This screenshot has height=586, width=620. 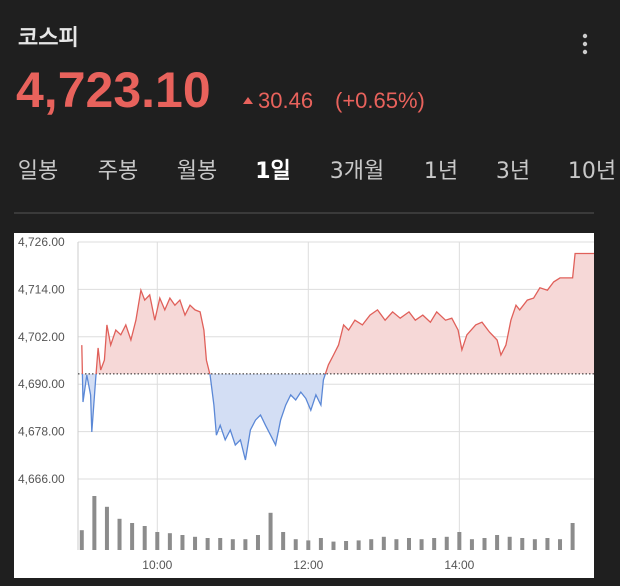 What do you see at coordinates (380, 100) in the screenshot?
I see `change-pct: (+0.65%)` at bounding box center [380, 100].